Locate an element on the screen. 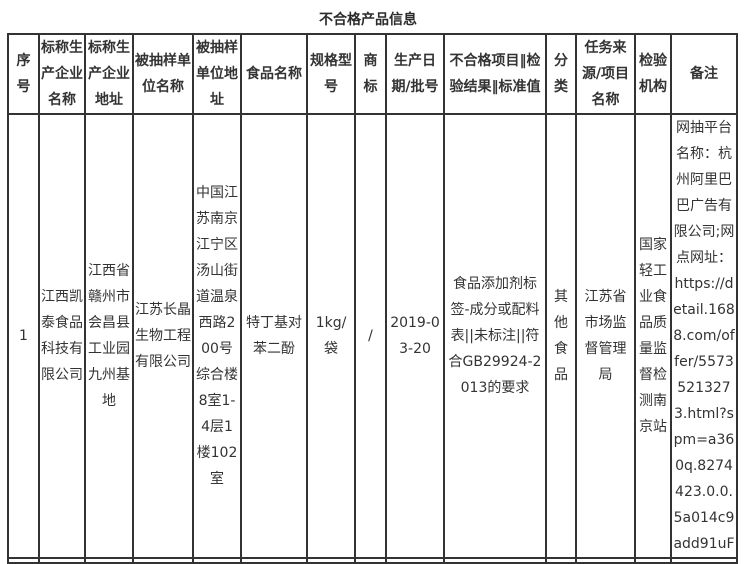 The image size is (749, 564). cell-category: 其他食品 is located at coordinates (561, 336).